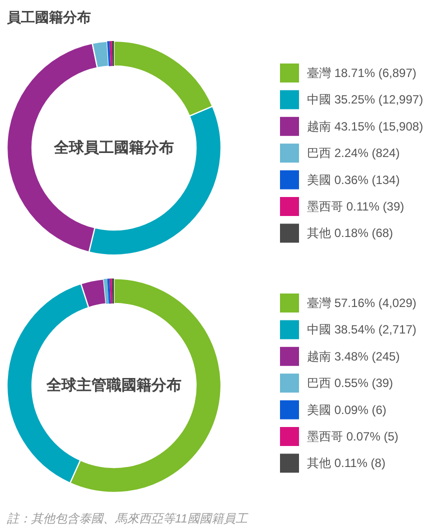 This screenshot has height=531, width=429. Describe the element at coordinates (361, 329) in the screenshot. I see `legend-label: 中國 38.54% (2,717)` at that location.